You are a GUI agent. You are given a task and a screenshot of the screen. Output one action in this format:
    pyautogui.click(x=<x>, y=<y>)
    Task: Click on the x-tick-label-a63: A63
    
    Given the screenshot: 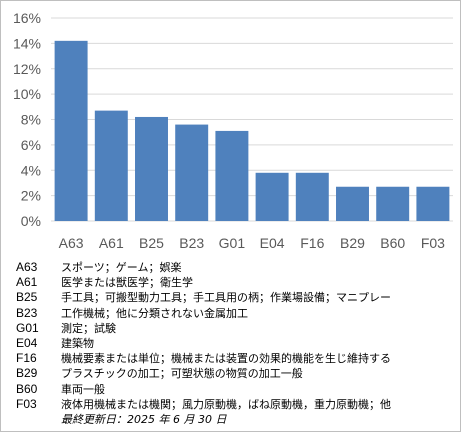 What is the action you would take?
    pyautogui.click(x=71, y=243)
    